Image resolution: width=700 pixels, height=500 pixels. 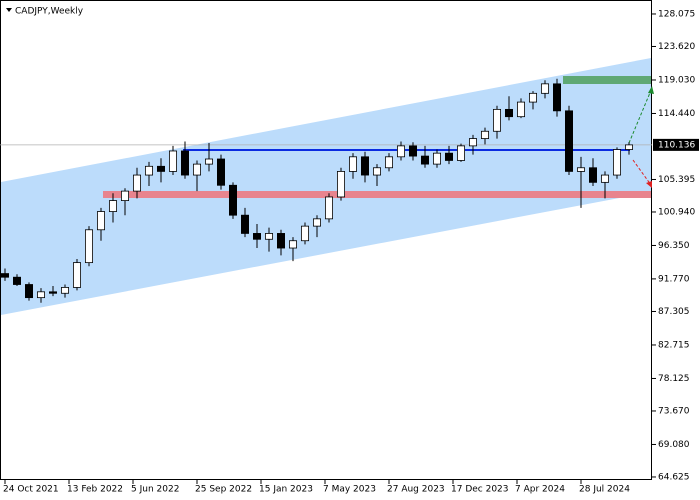 What do you see at coordinates (674, 477) in the screenshot?
I see `y-tick-label: 64.625` at bounding box center [674, 477].